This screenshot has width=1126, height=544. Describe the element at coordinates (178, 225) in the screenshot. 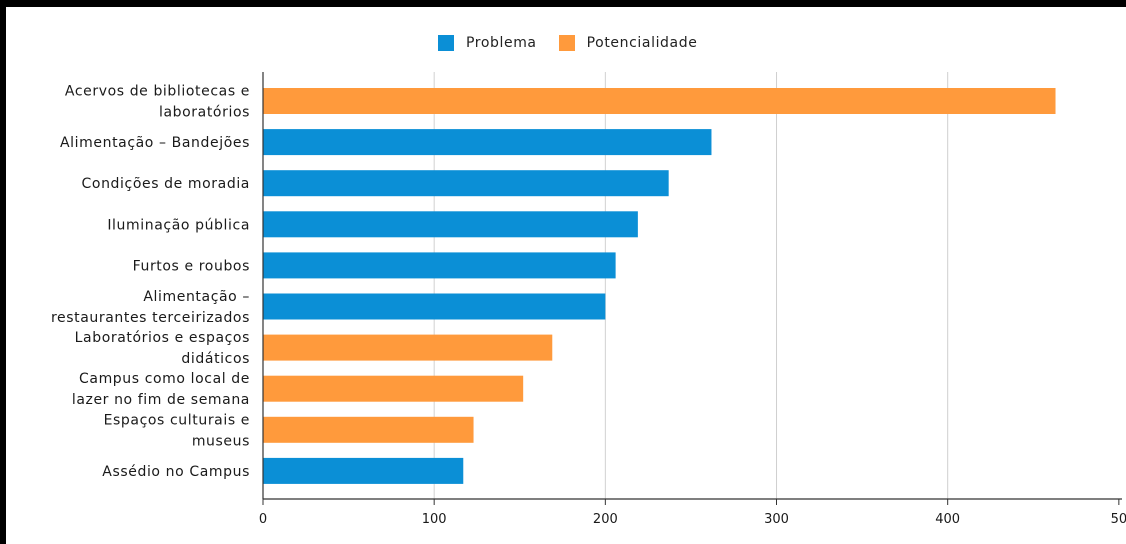

I see `category-label: Iluminação pública` at that location.